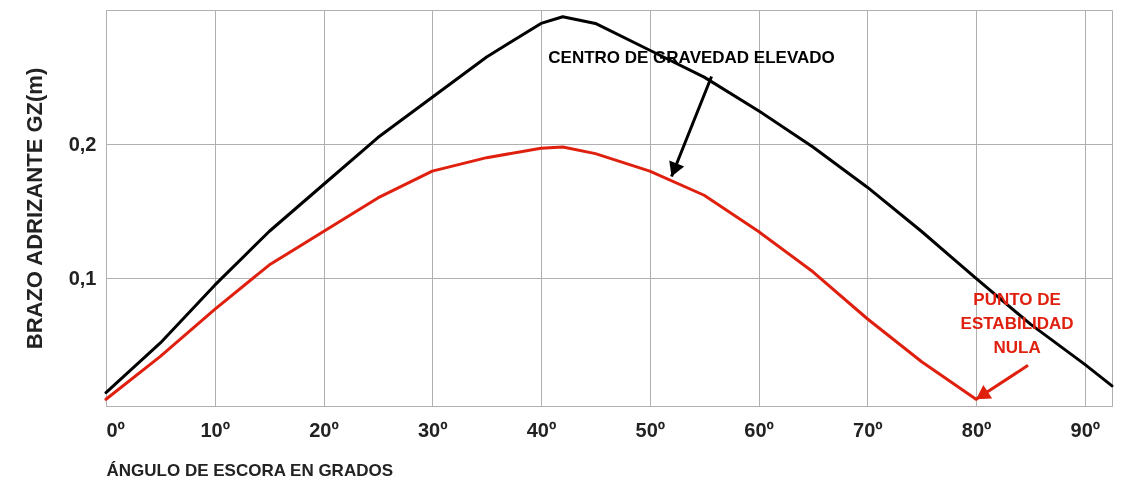  What do you see at coordinates (650, 429) in the screenshot?
I see `x-tick-label: 50º` at bounding box center [650, 429].